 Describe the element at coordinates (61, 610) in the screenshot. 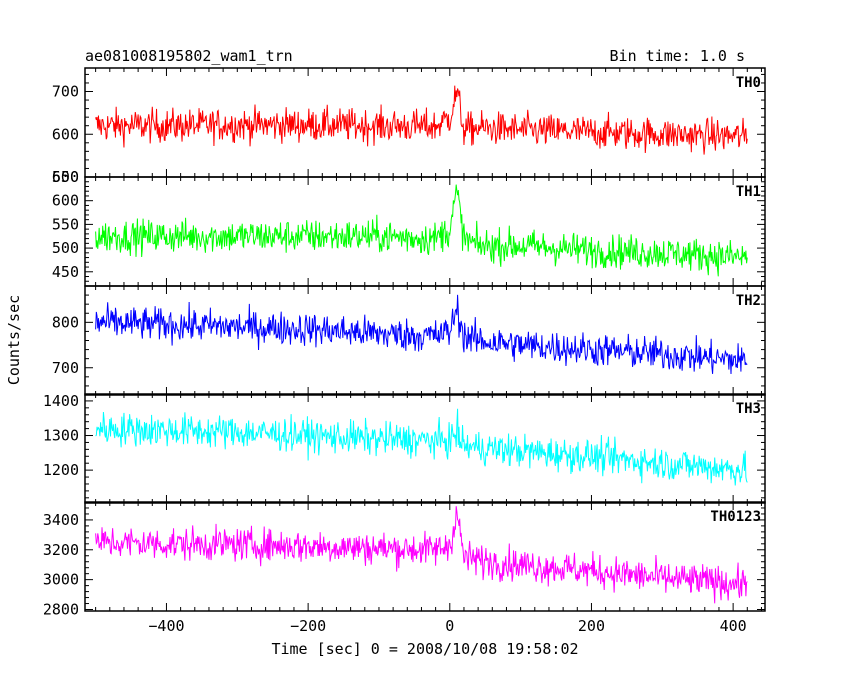

I see `y-tick-label: 2800` at that location.